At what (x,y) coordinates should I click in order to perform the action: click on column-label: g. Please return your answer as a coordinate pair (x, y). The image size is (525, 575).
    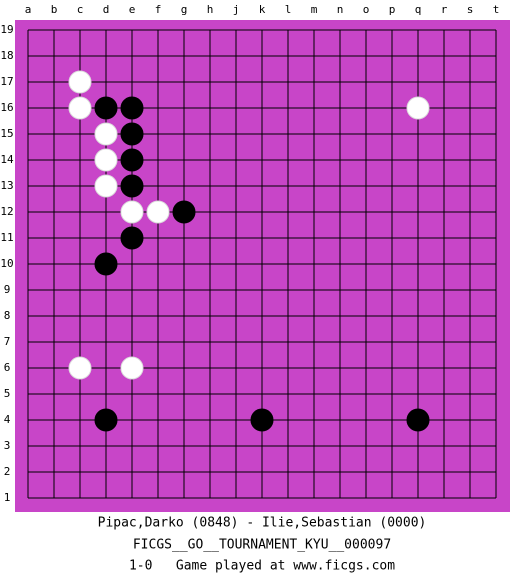
    Looking at the image, I should click on (184, 9).